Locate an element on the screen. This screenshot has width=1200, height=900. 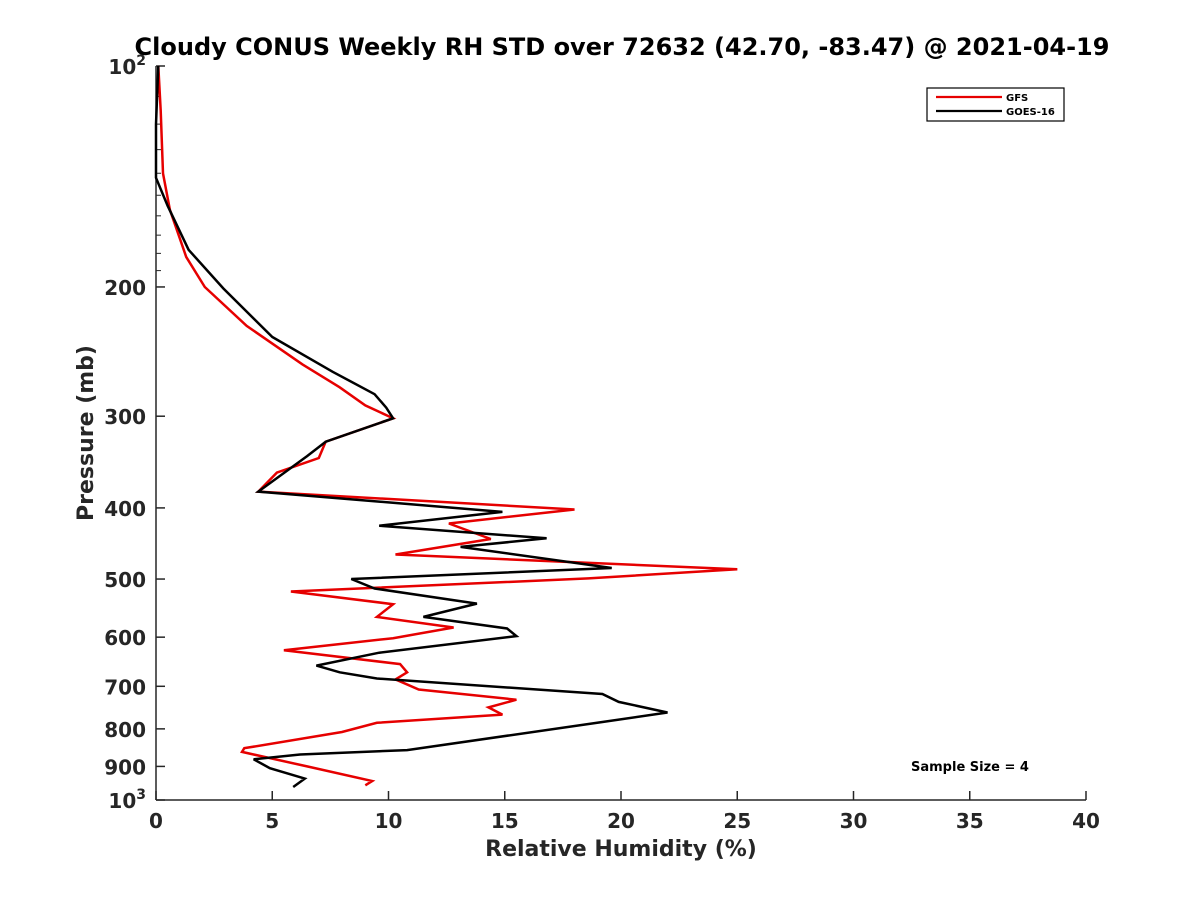
y-tick-label: 400 is located at coordinates (125, 509).